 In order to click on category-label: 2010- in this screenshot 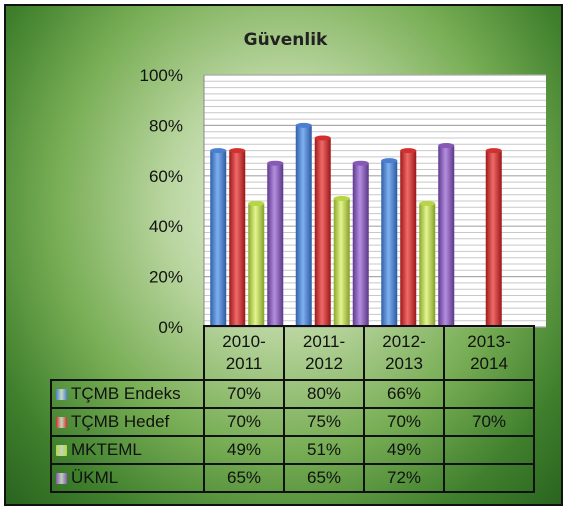, I will do `click(244, 341)`.